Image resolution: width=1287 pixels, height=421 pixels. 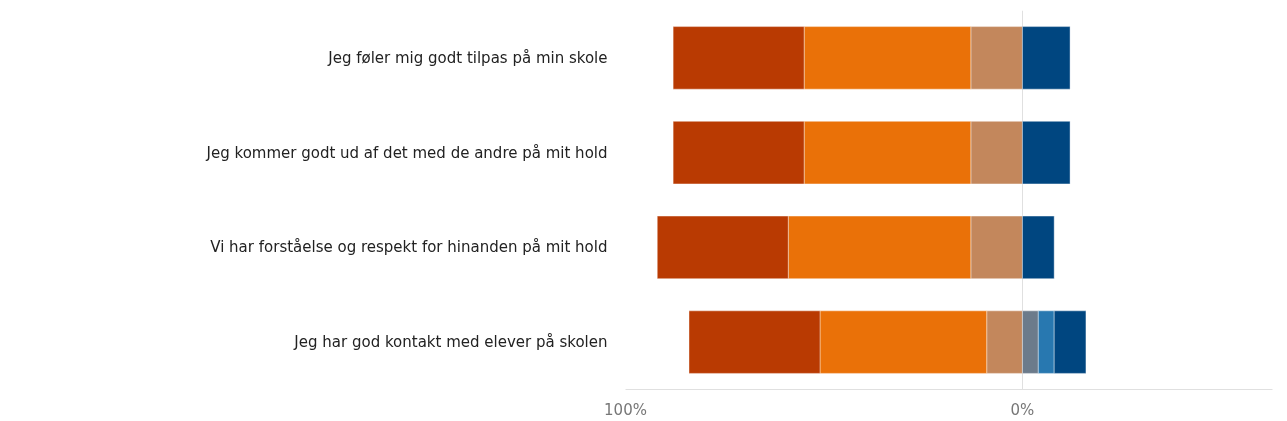 I want to click on y-tick-label: Jeg kommer godt ud af det med de andre på mit hold, so click(x=406, y=152).